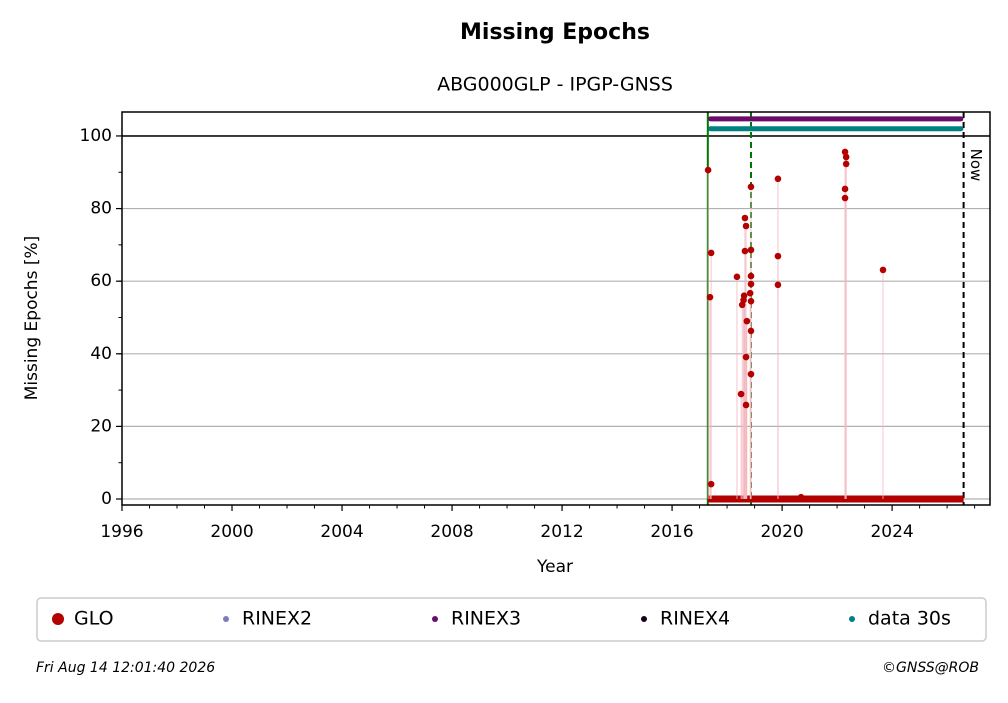 The height and width of the screenshot is (703, 1008). I want to click on y-tick-label: 60, so click(101, 281).